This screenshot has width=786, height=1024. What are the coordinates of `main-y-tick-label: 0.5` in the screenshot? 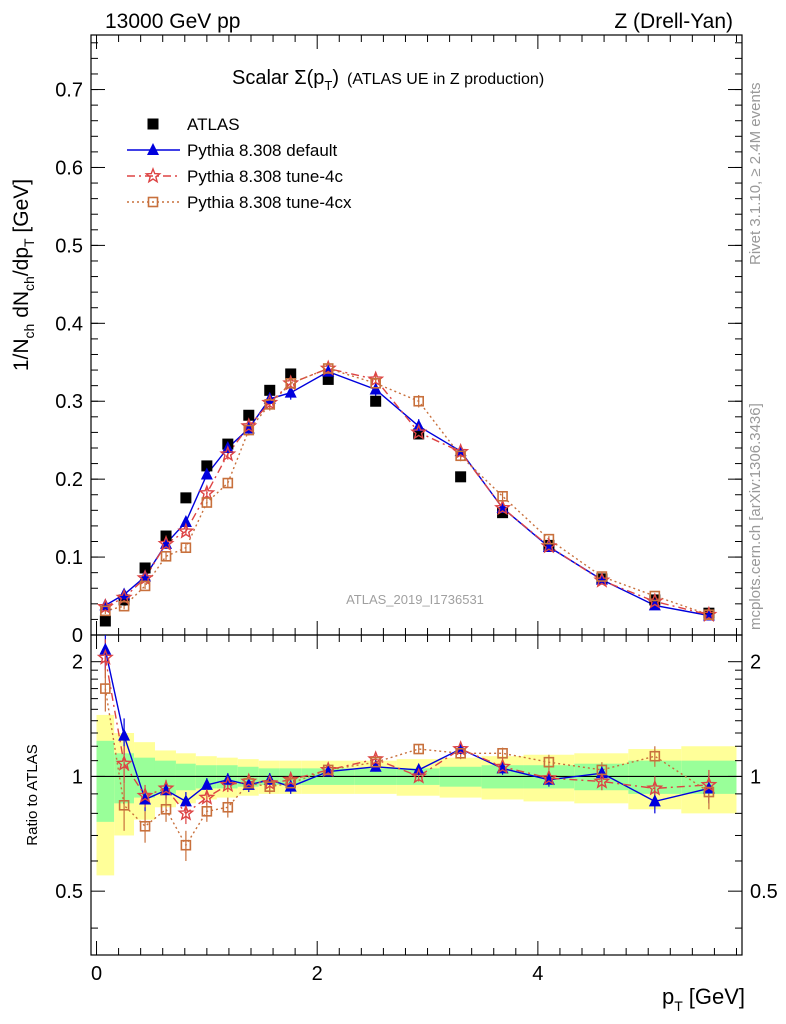 It's located at (69, 246).